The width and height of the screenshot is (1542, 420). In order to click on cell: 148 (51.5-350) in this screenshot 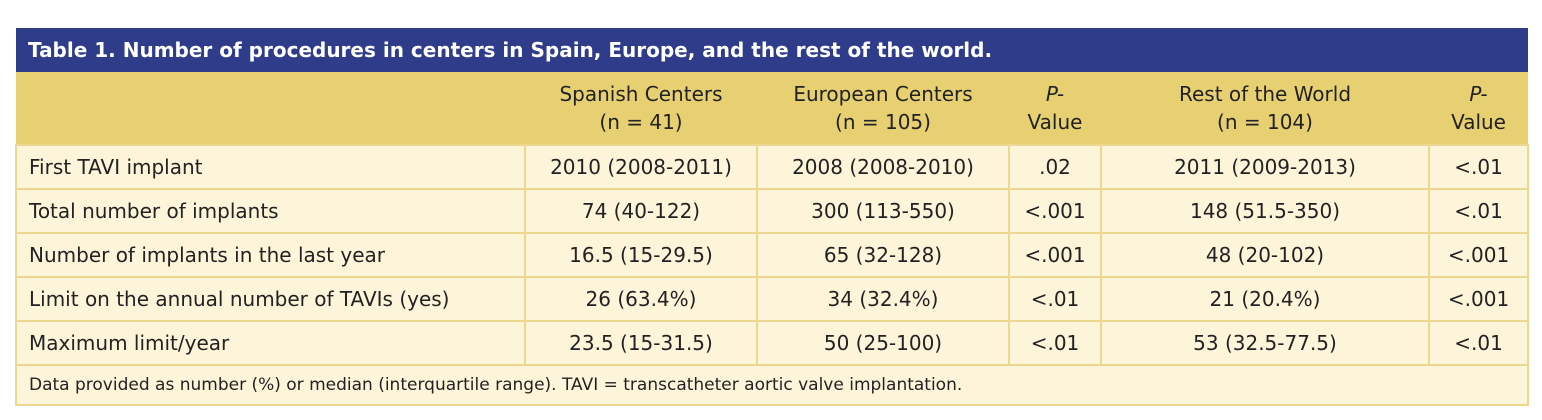, I will do `click(1265, 211)`.